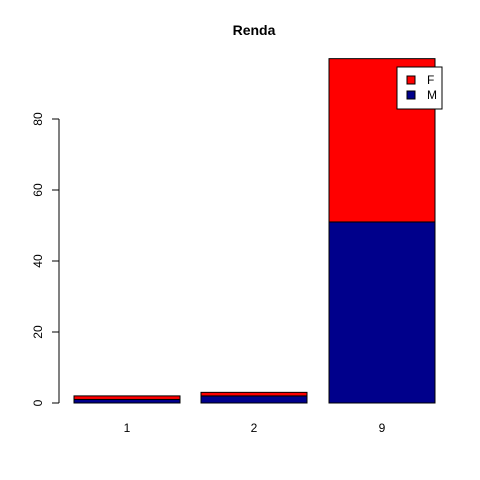 This screenshot has height=480, width=480. Describe the element at coordinates (254, 399) in the screenshot. I see `bar-2-M` at that location.